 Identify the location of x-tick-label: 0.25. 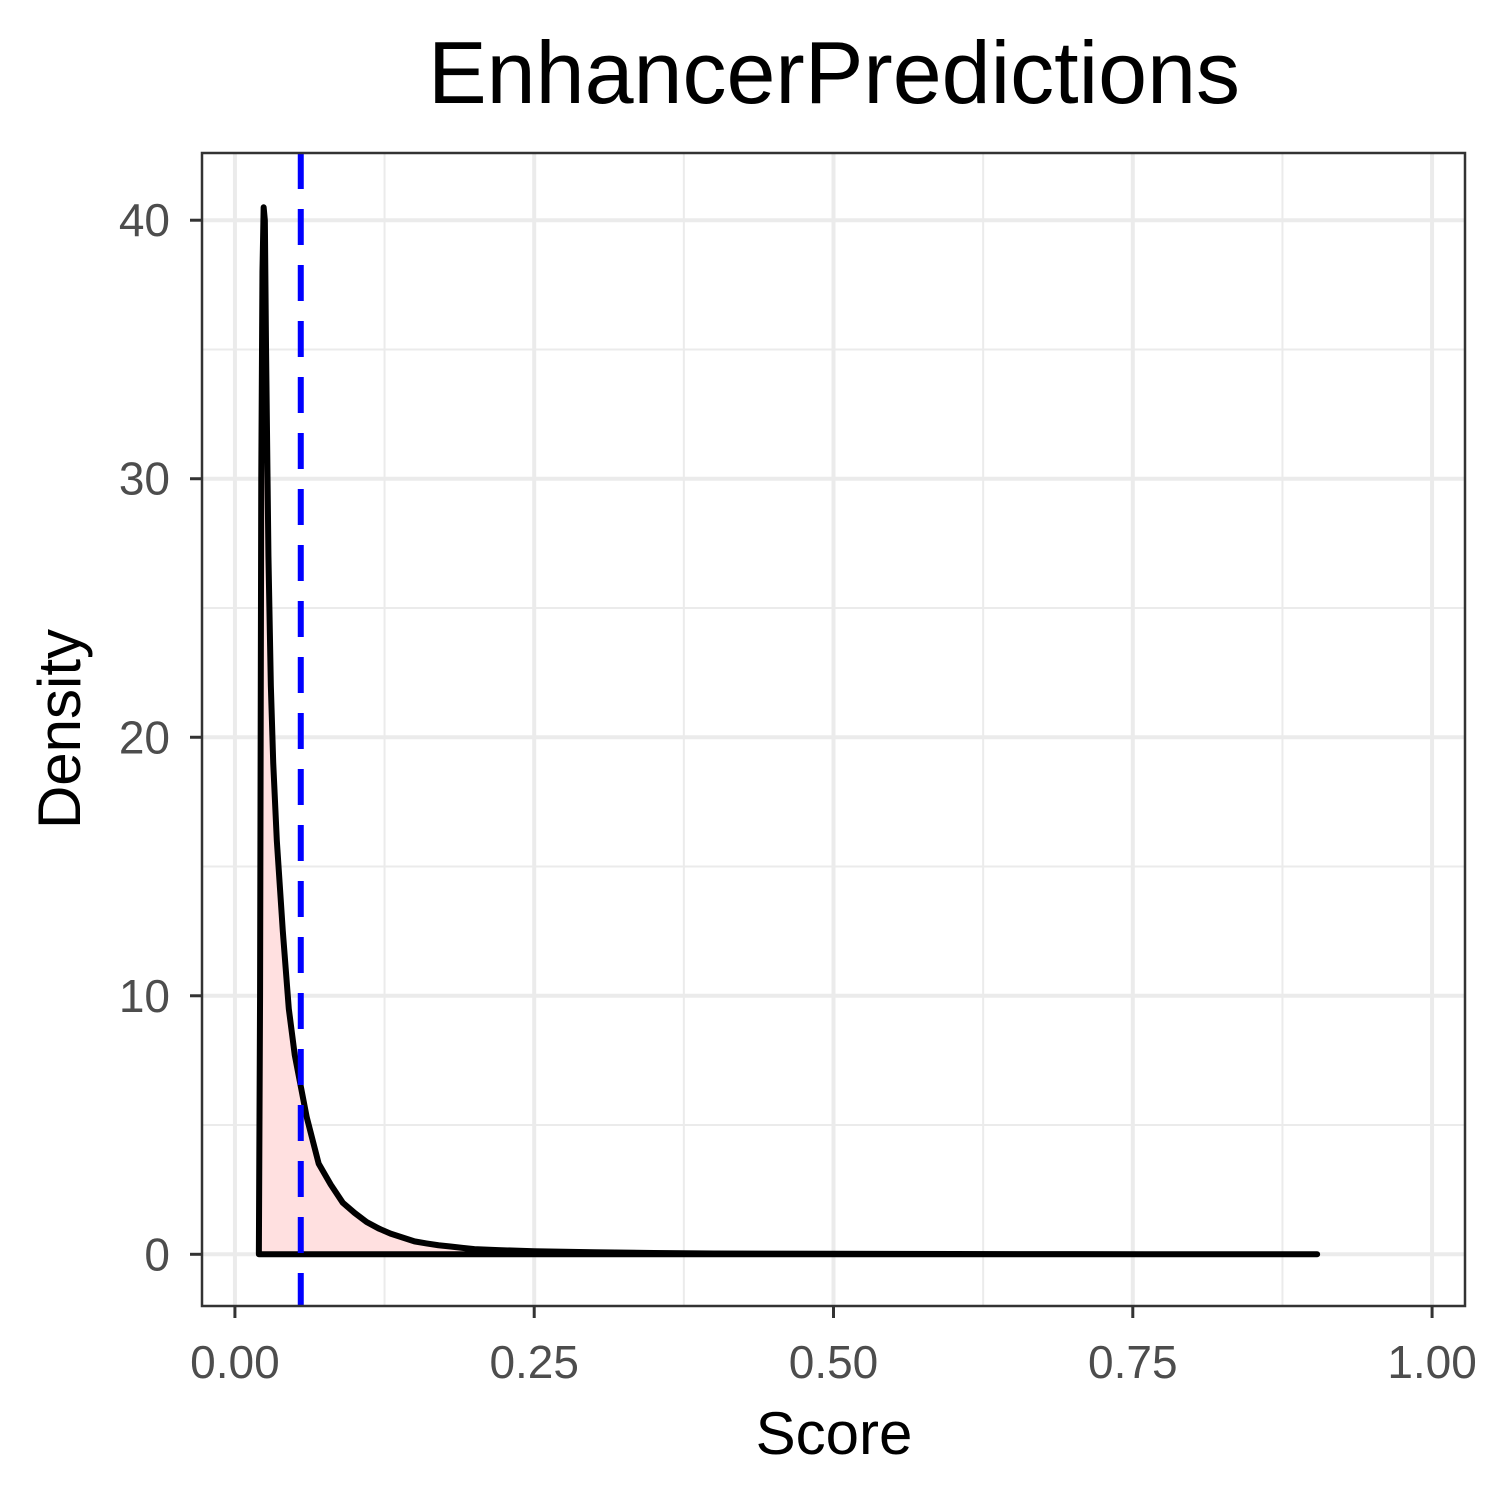
(534, 1362).